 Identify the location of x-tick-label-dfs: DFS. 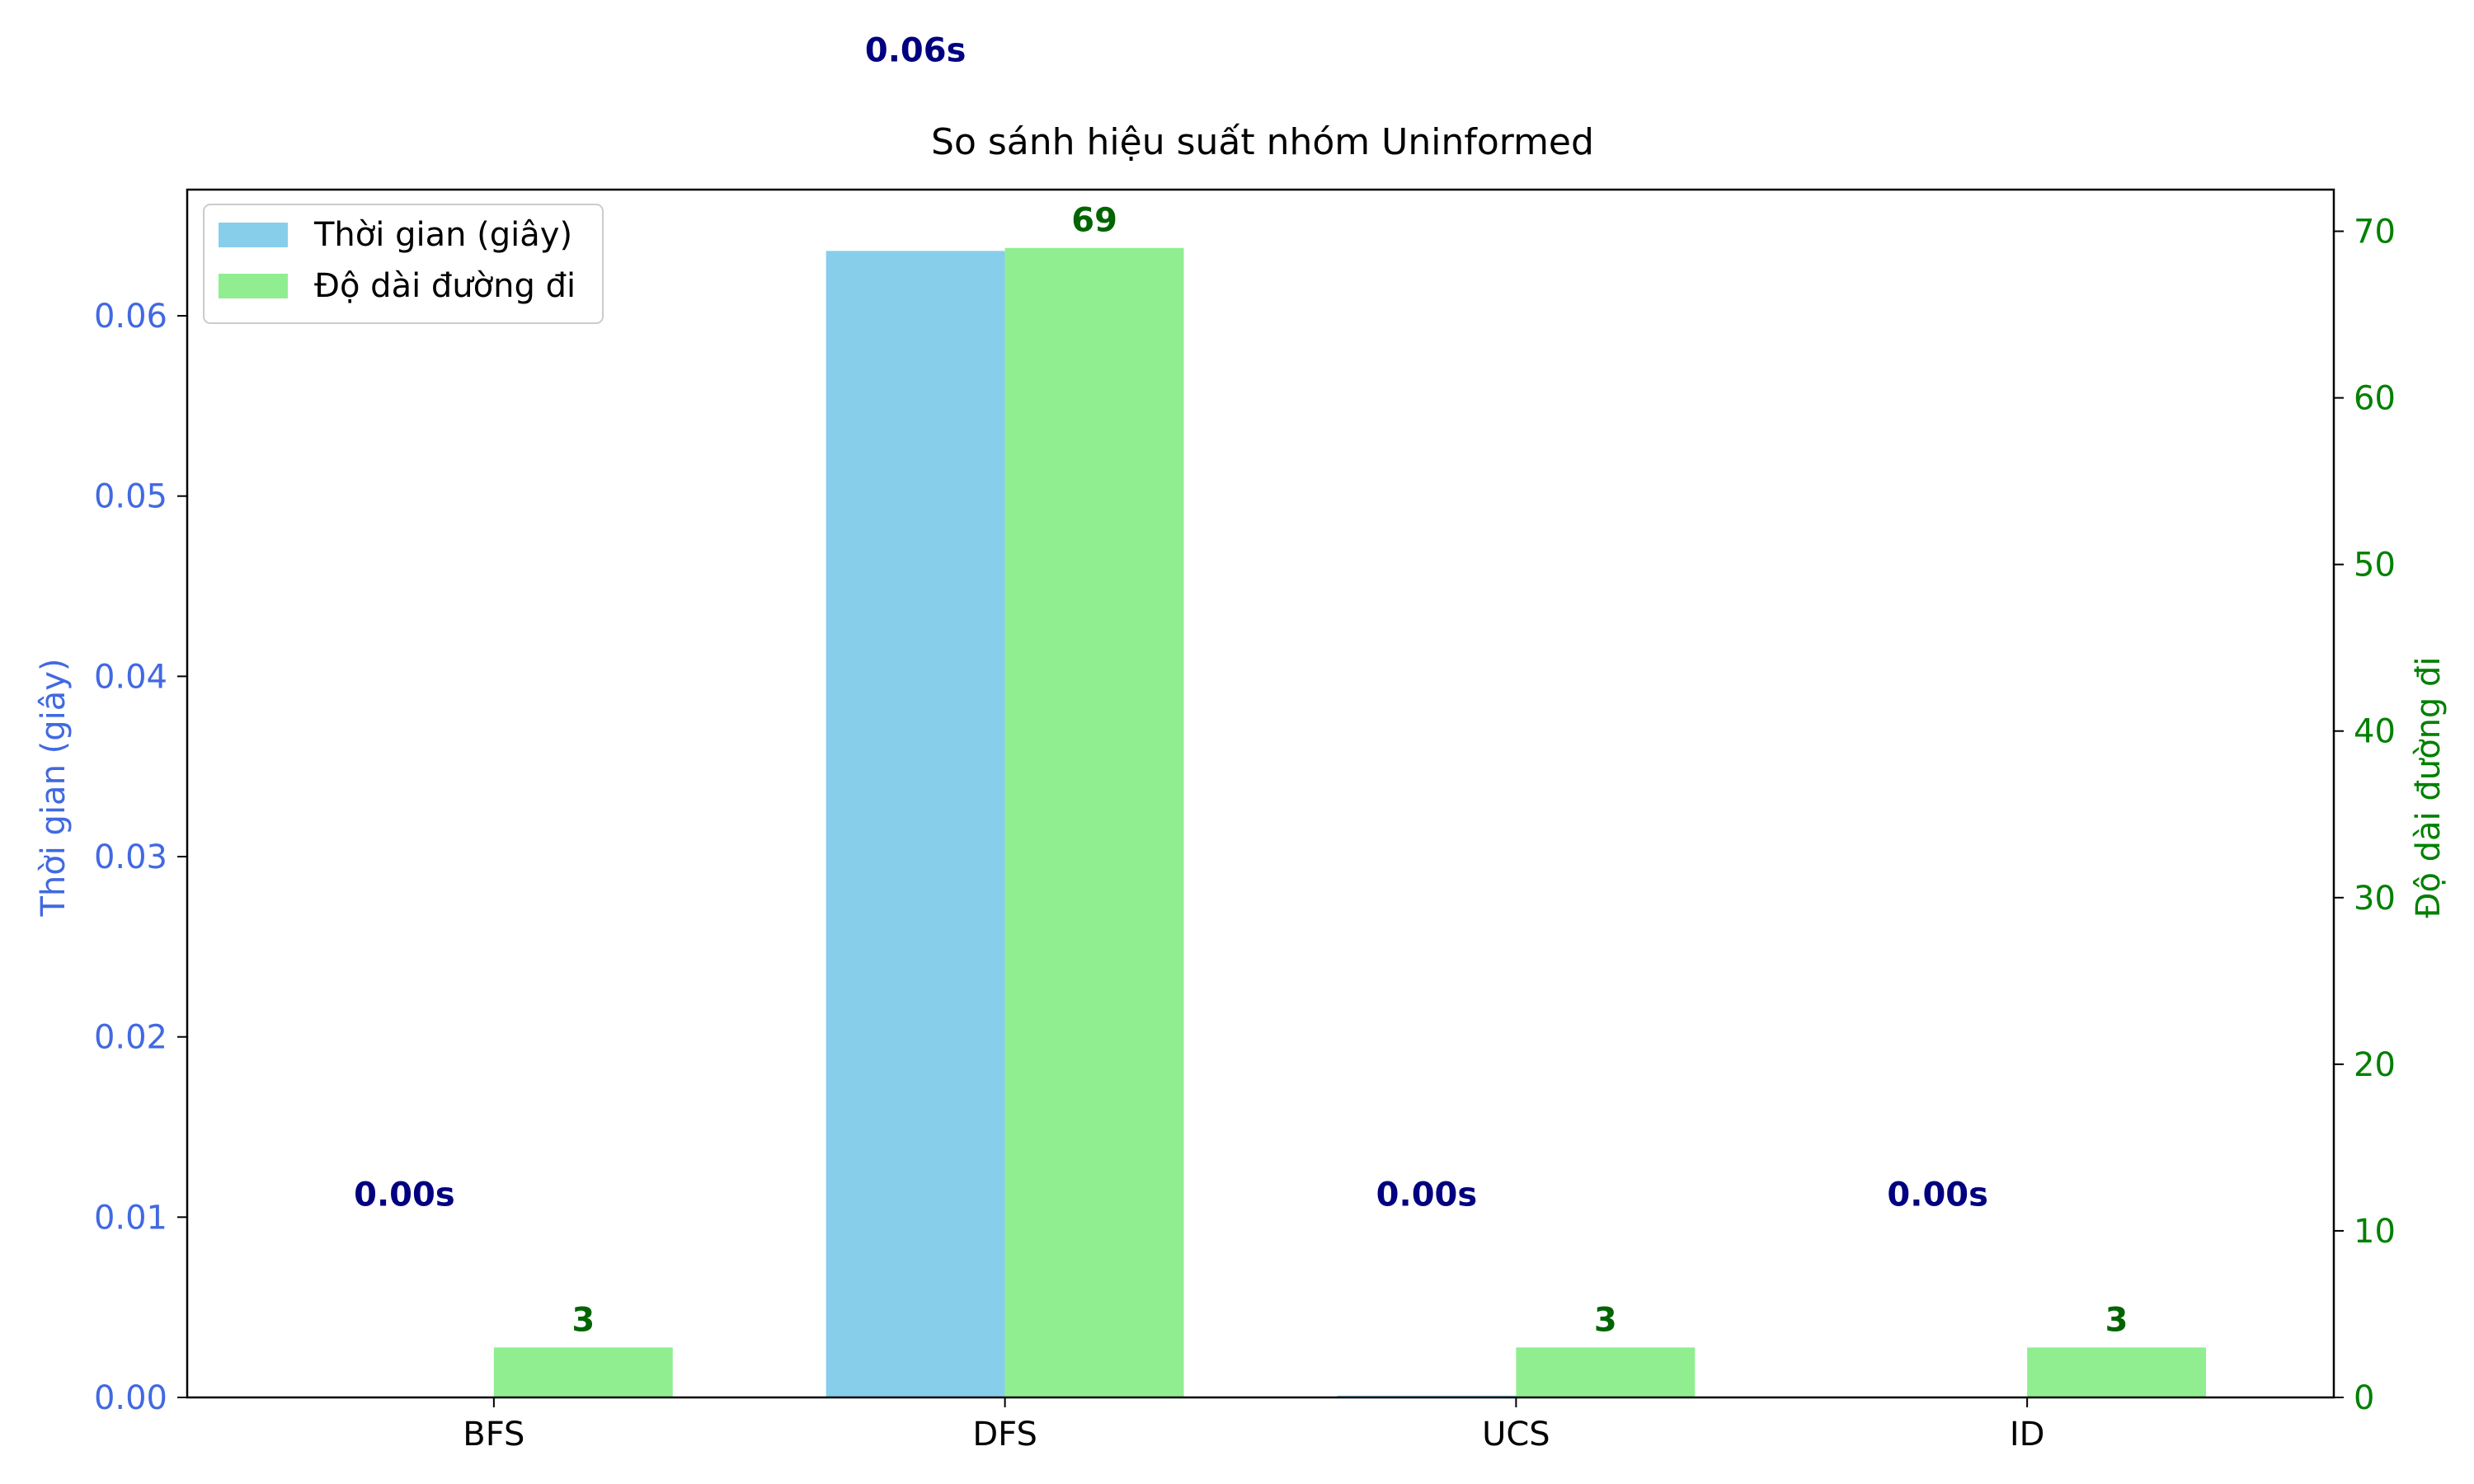
(1004, 1434).